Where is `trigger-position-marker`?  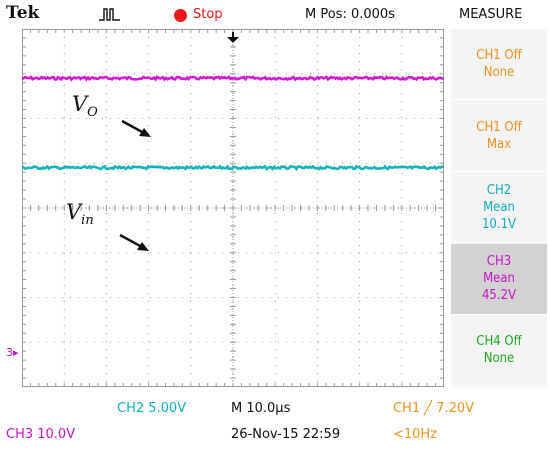 trigger-position-marker is located at coordinates (233, 37).